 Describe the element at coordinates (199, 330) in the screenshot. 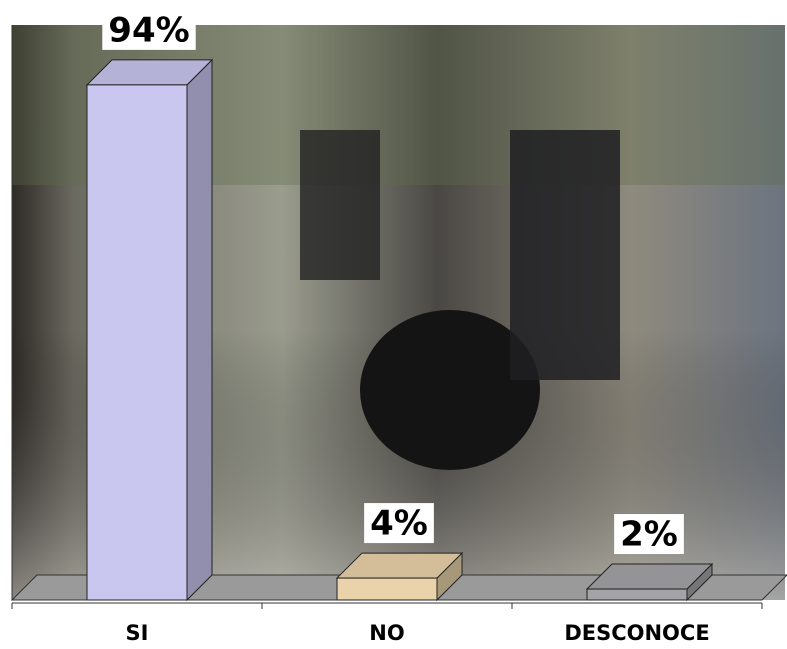

I see `bar-side` at that location.